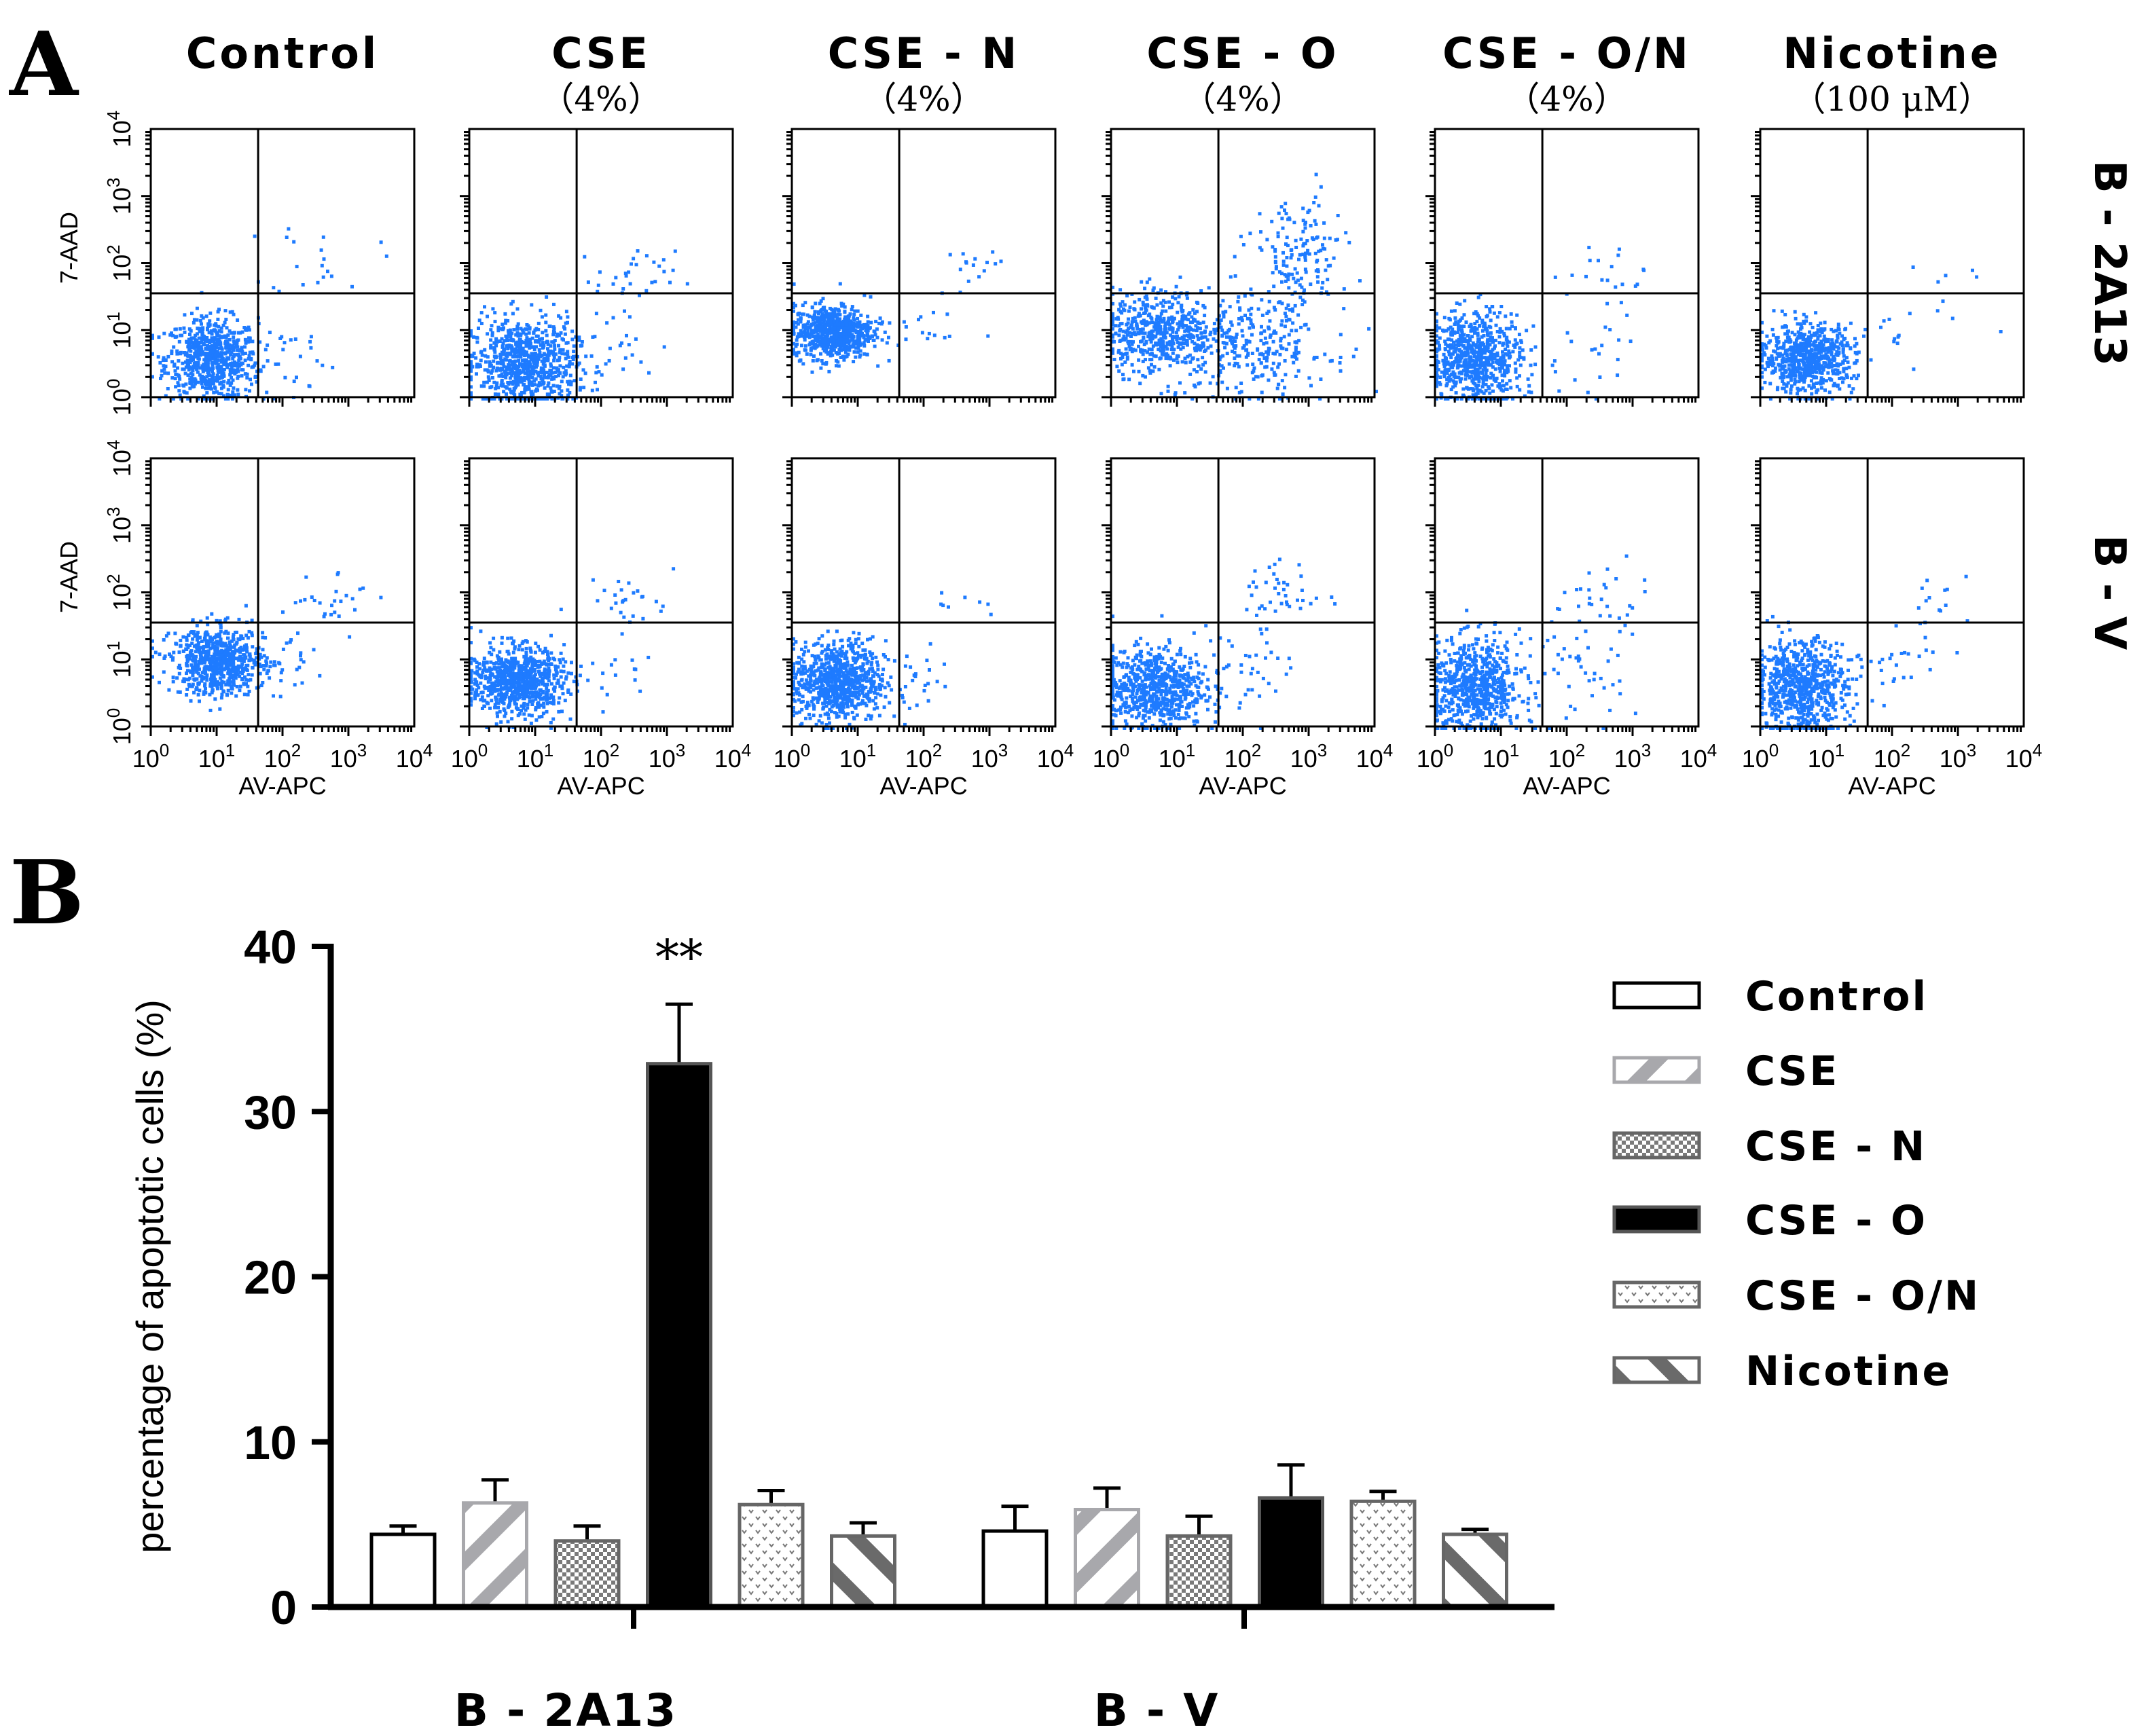  I want to click on column-title: CSE, so click(601, 54).